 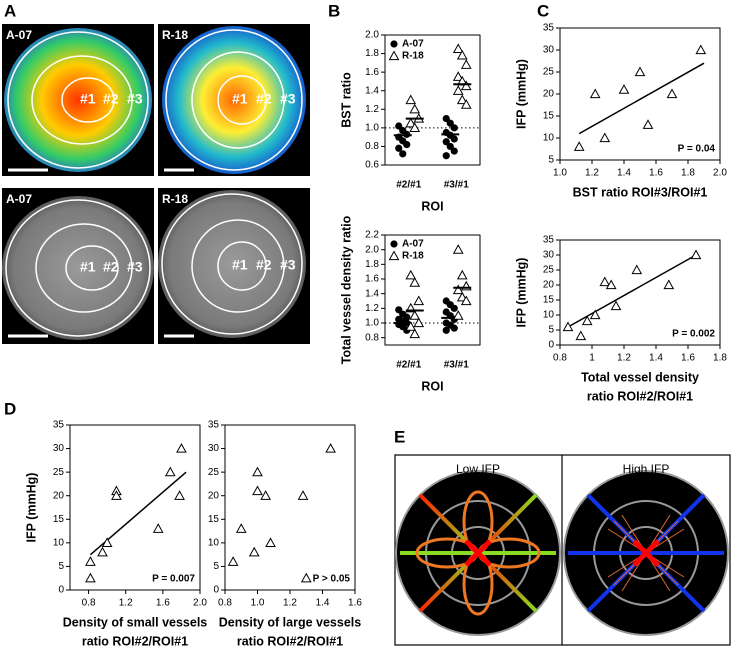 I want to click on y-tick-label: 25, so click(x=549, y=270).